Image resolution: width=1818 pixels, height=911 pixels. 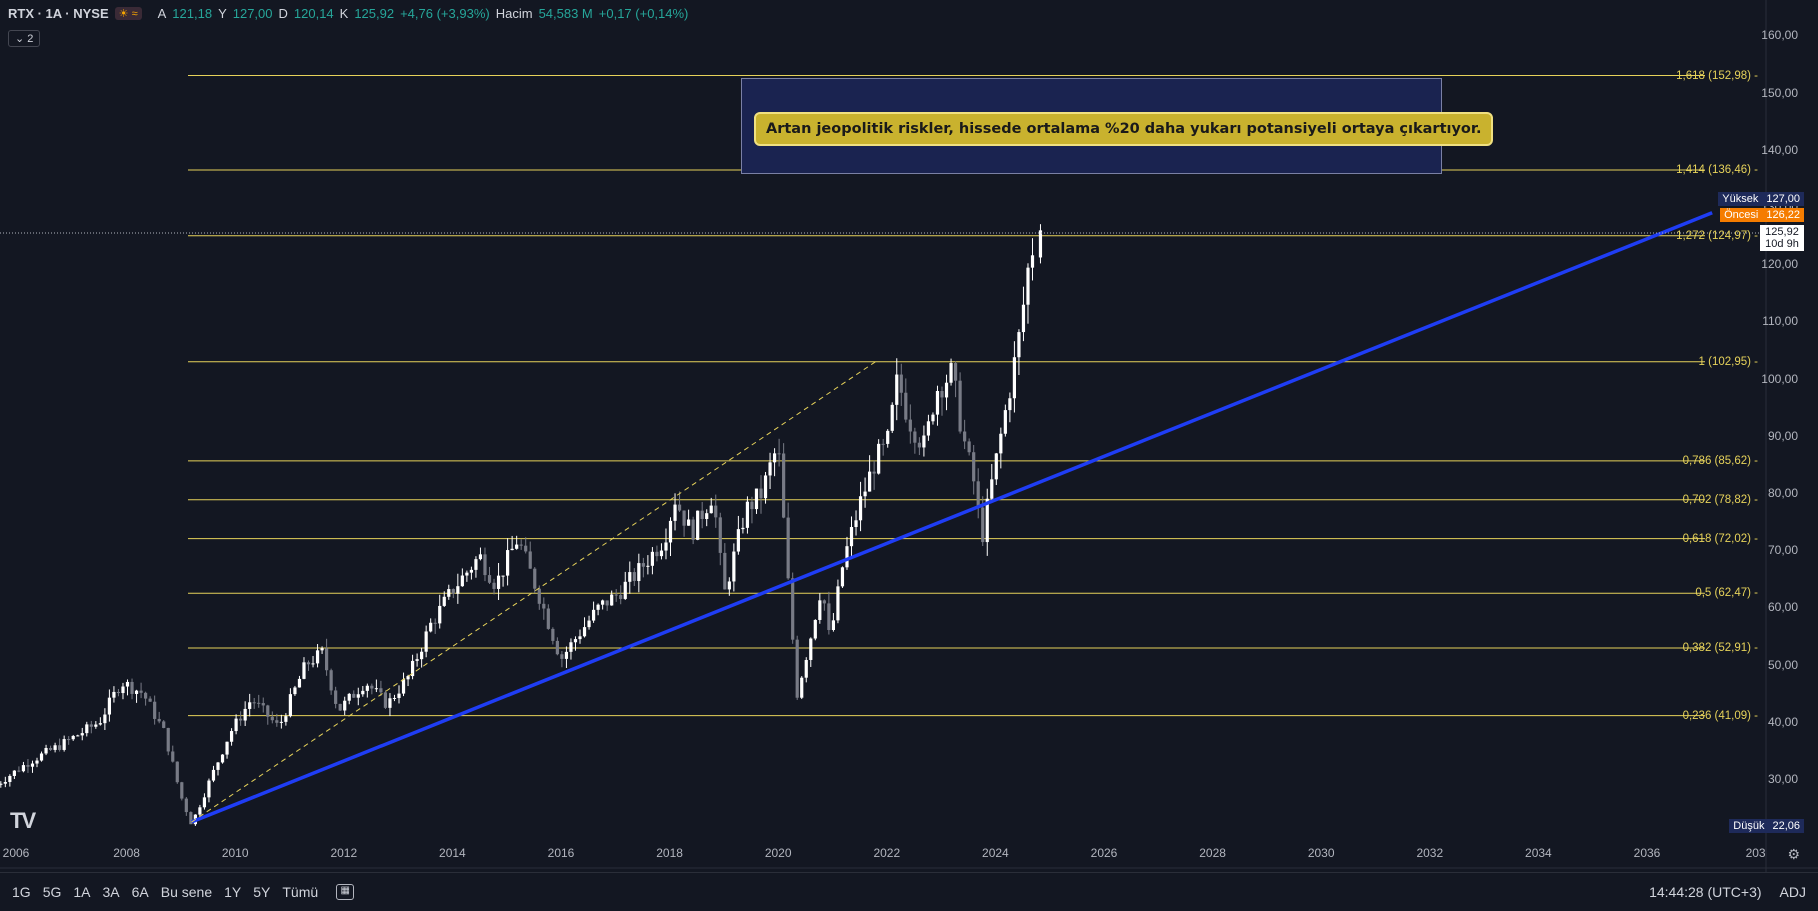 What do you see at coordinates (30, 39) in the screenshot?
I see `indicators-count: 2` at bounding box center [30, 39].